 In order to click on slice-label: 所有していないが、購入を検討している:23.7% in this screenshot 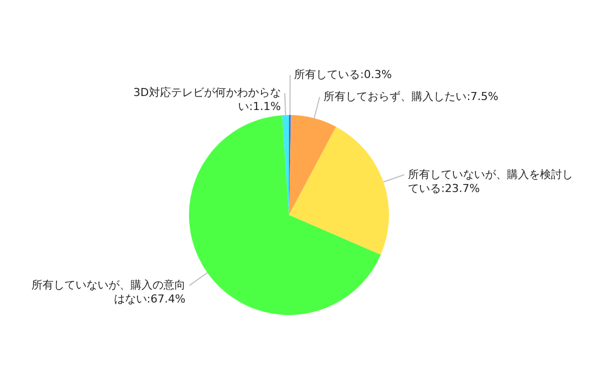, I will do `click(491, 181)`.